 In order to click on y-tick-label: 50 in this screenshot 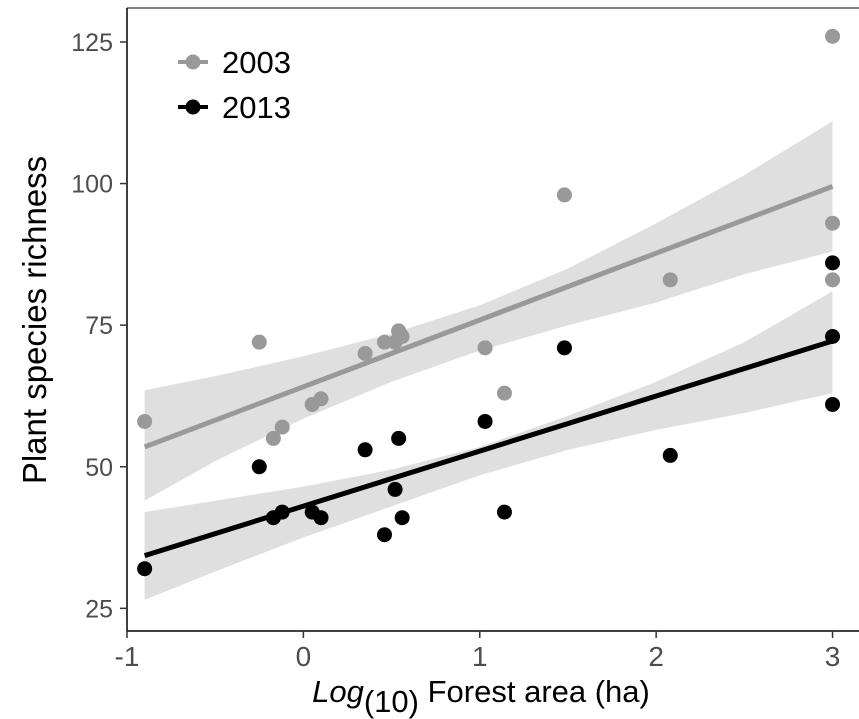, I will do `click(99, 468)`.